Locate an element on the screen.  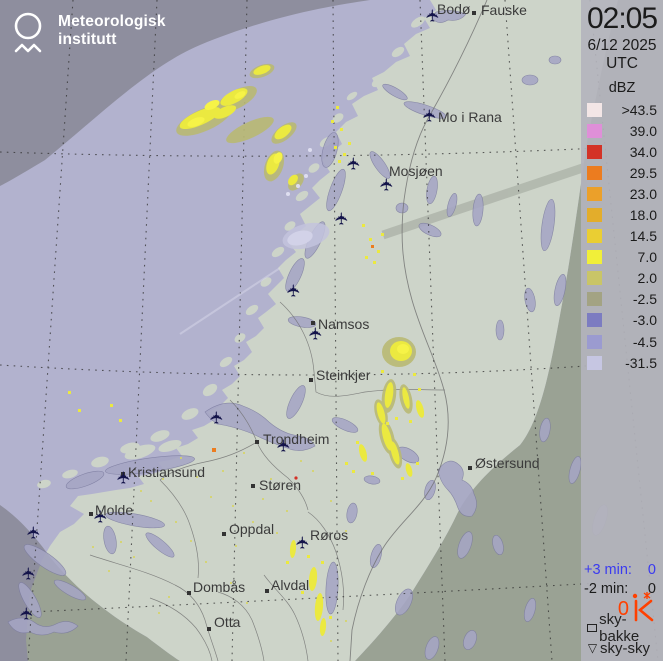
legend-row: 2.0 is located at coordinates (622, 278).